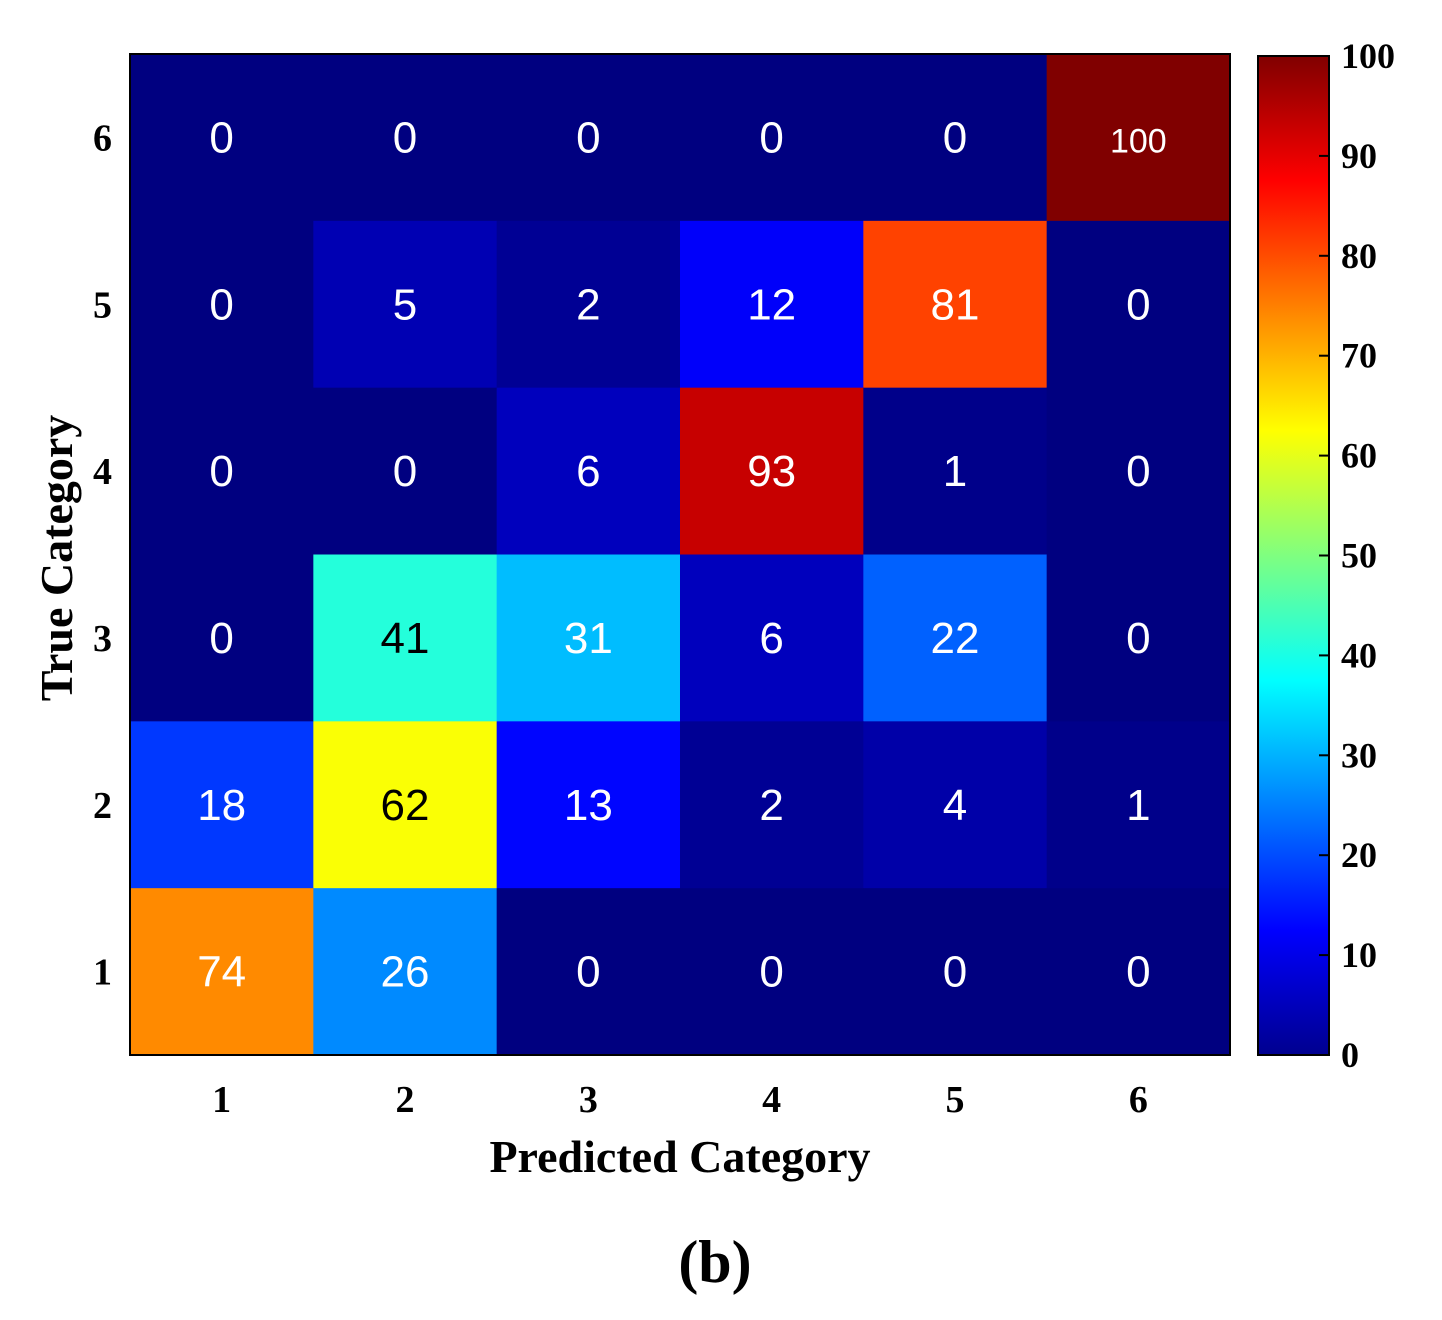  I want to click on x-tick-label: 5, so click(955, 1100).